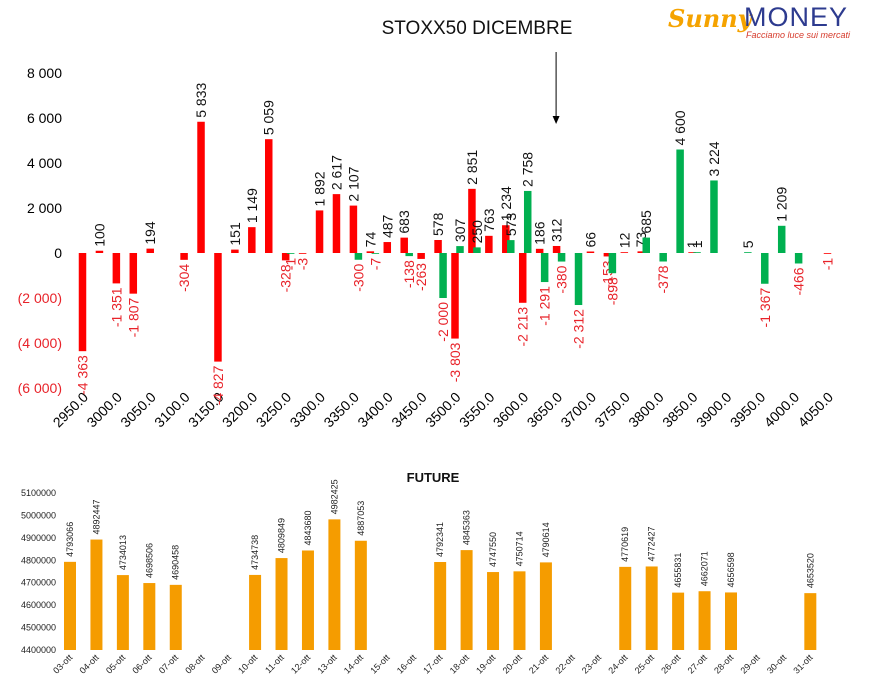  What do you see at coordinates (477, 28) in the screenshot?
I see `chart-title: STOXX50 DICEMBRE` at bounding box center [477, 28].